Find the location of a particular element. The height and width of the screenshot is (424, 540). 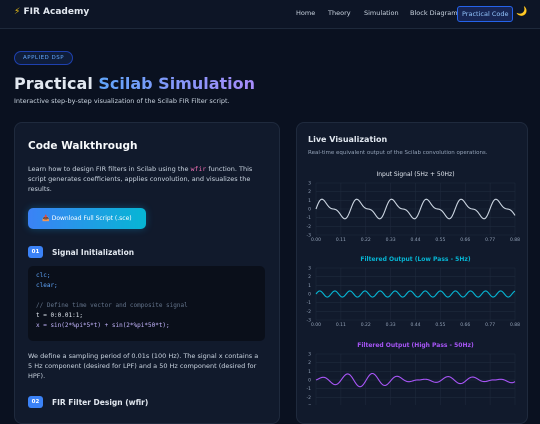

card-title: Code Walkthrough is located at coordinates (83, 146).